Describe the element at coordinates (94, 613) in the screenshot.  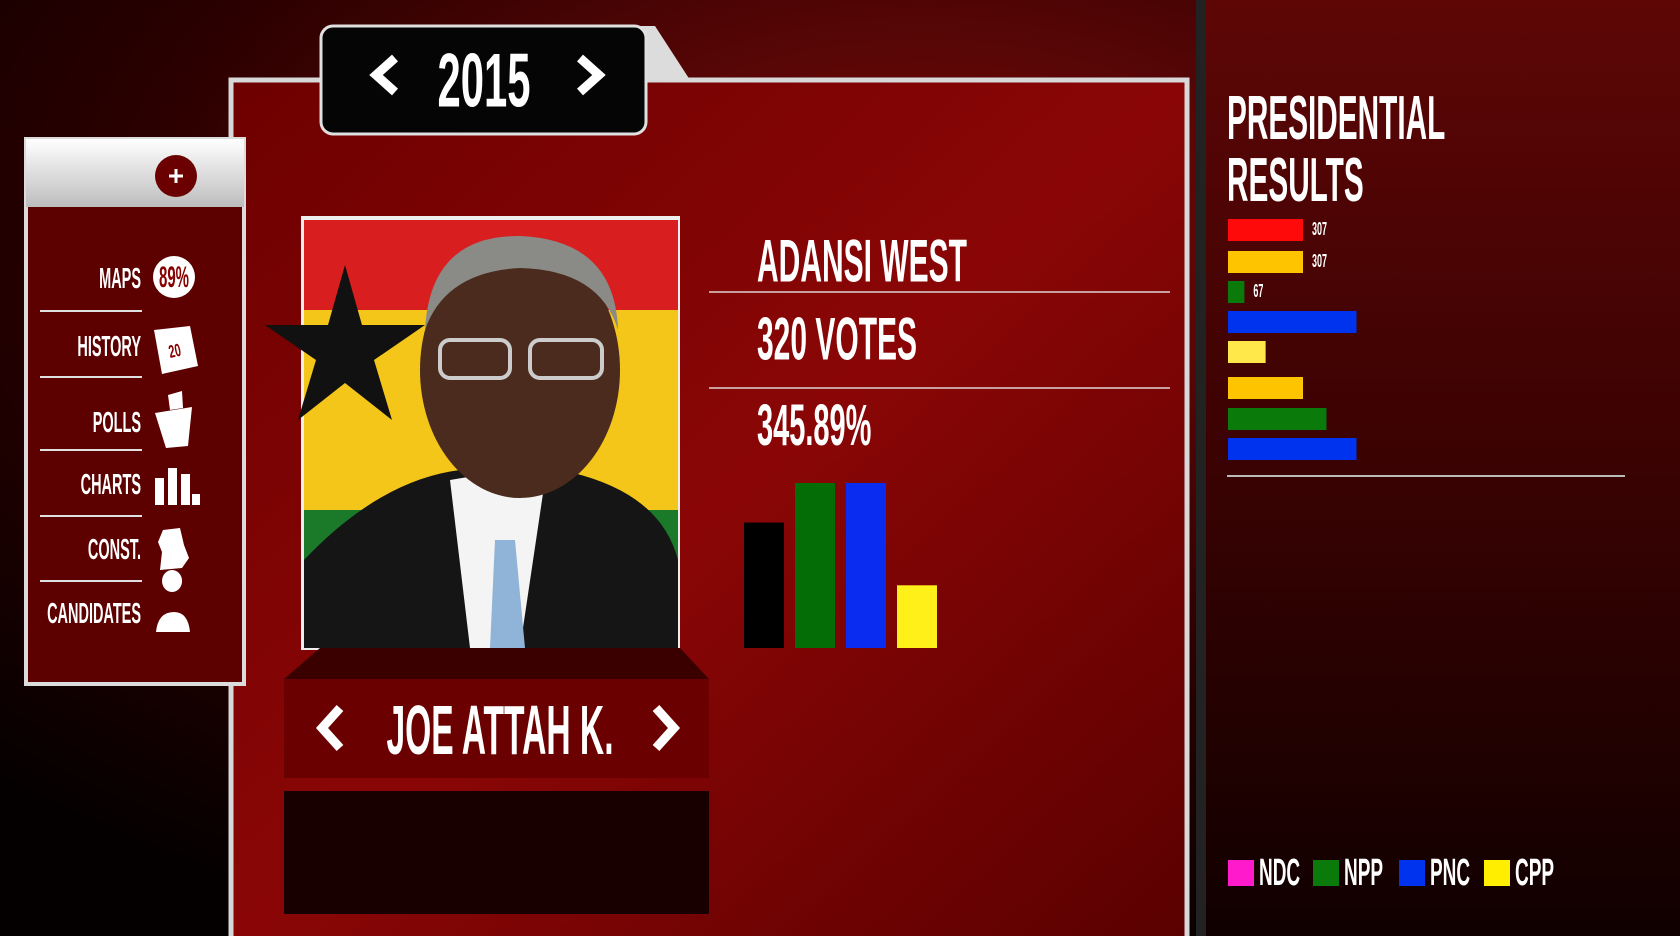
I see `menu-item: CANDIDATES` at that location.